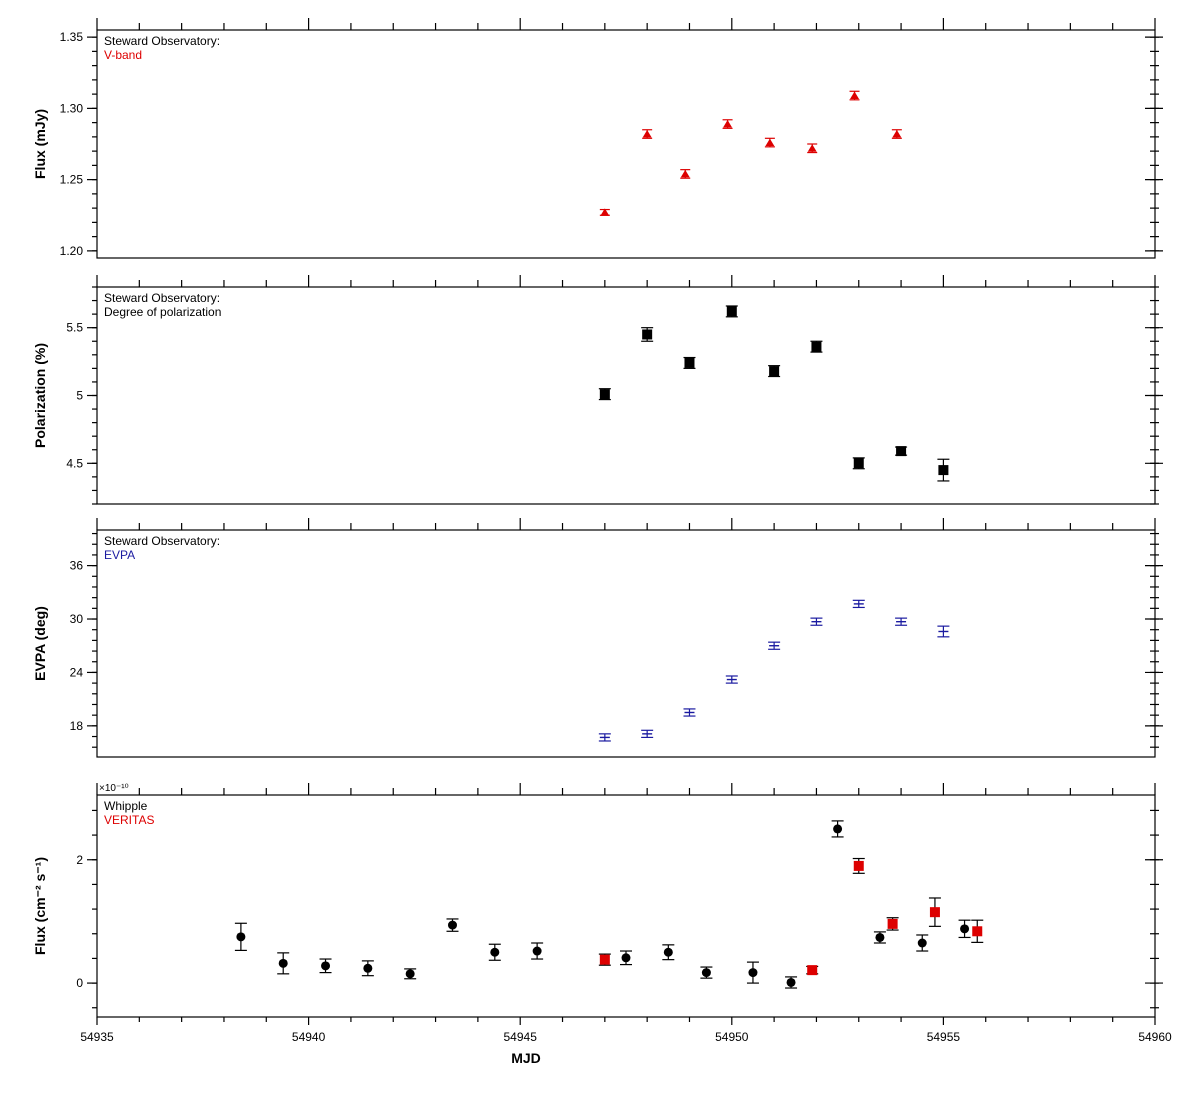 The height and width of the screenshot is (1101, 1200). What do you see at coordinates (114, 788) in the screenshot?
I see `y-scale-label: ×10⁻¹⁰` at bounding box center [114, 788].